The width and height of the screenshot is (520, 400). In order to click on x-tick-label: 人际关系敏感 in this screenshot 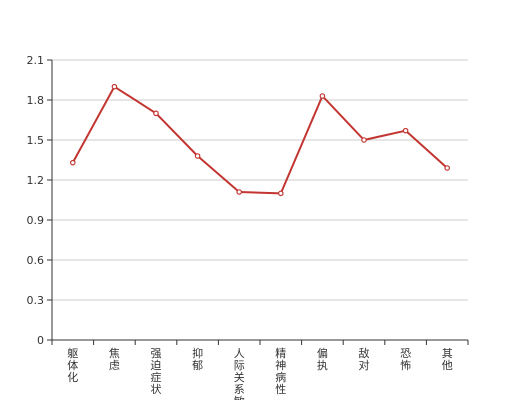, I will do `click(239, 373)`.